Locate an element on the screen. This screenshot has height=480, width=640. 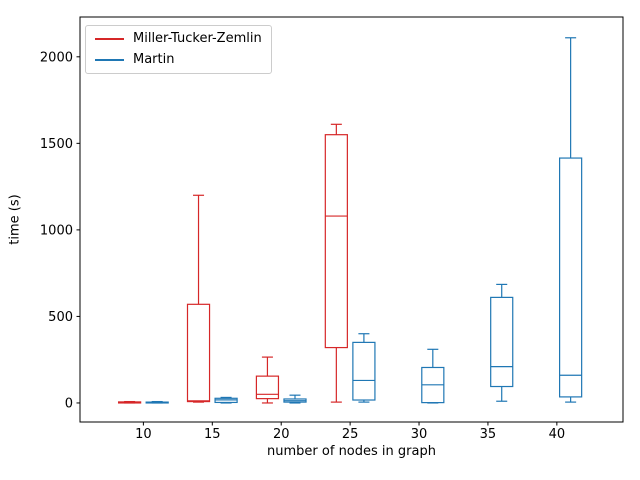
legend-label: Miller-Tucker-Zemlin is located at coordinates (197, 38).